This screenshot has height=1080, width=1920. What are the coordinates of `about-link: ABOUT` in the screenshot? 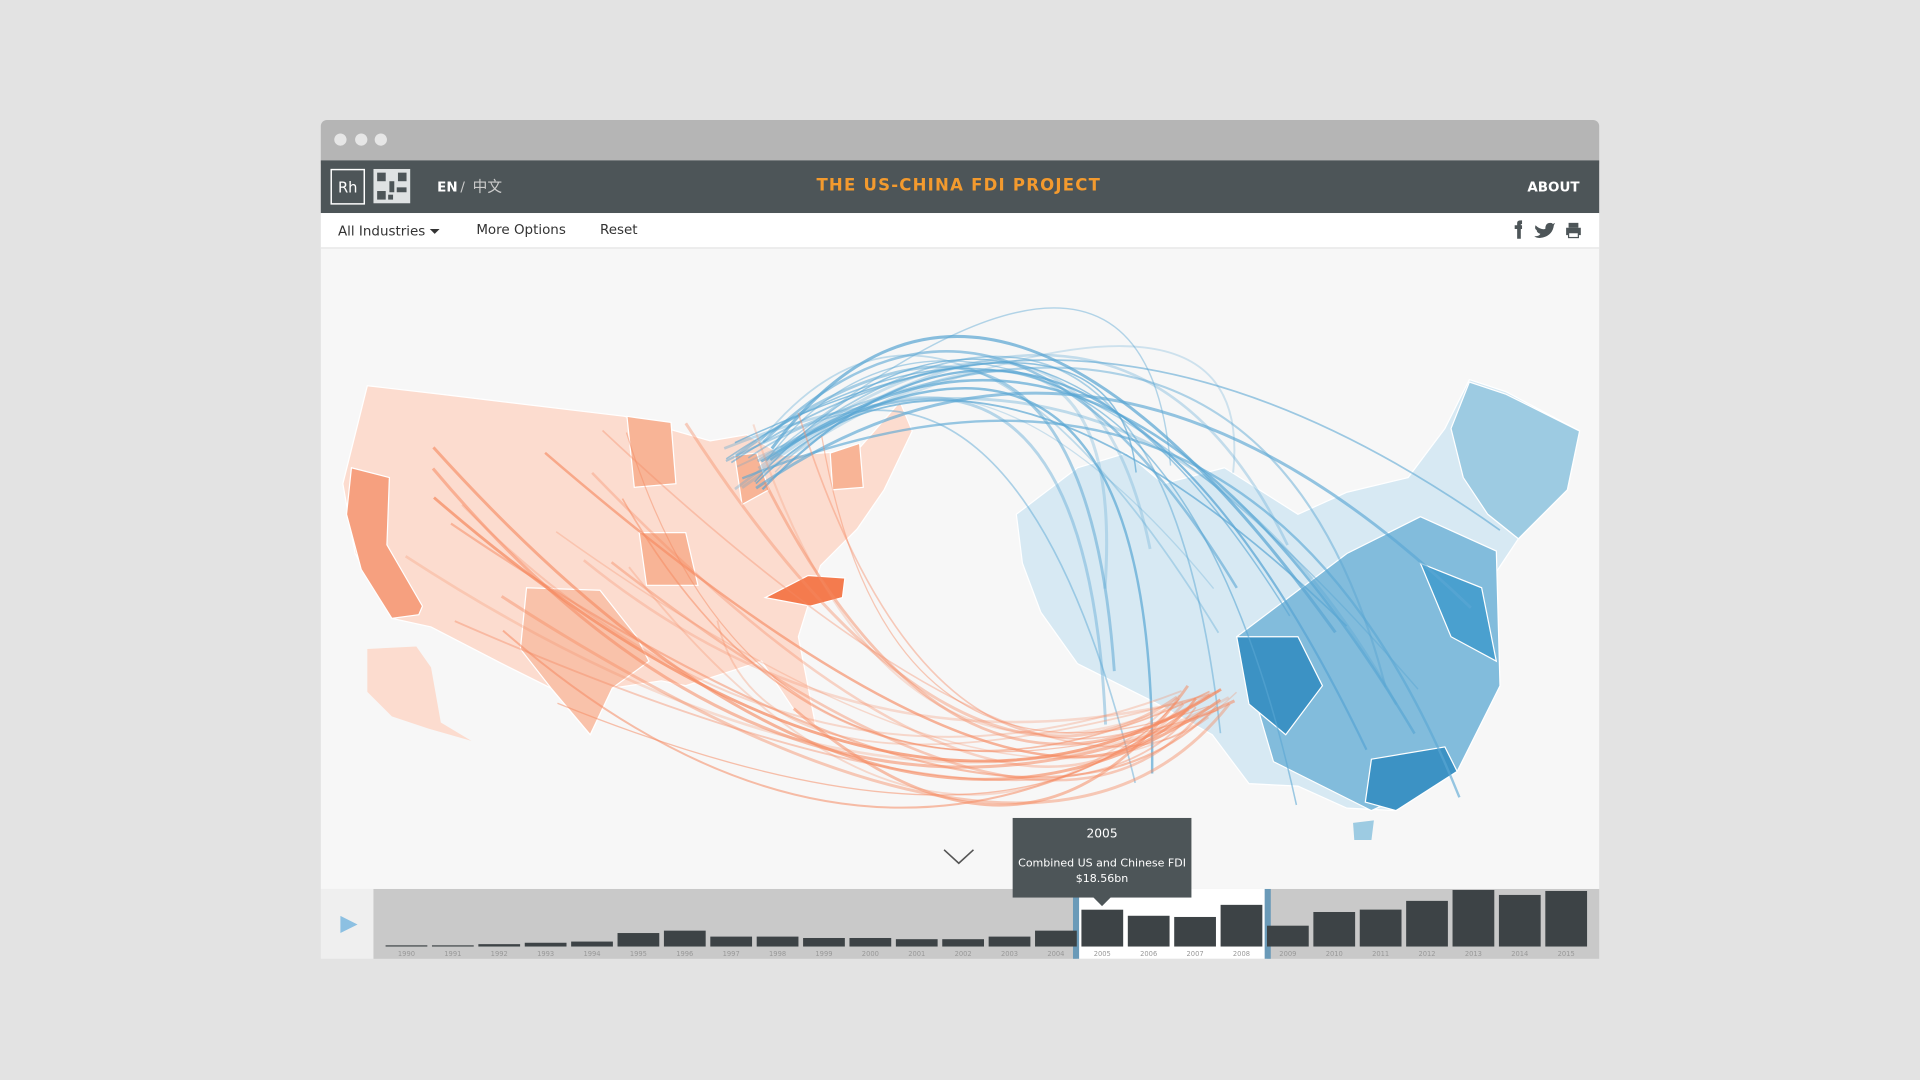 It's located at (1553, 187).